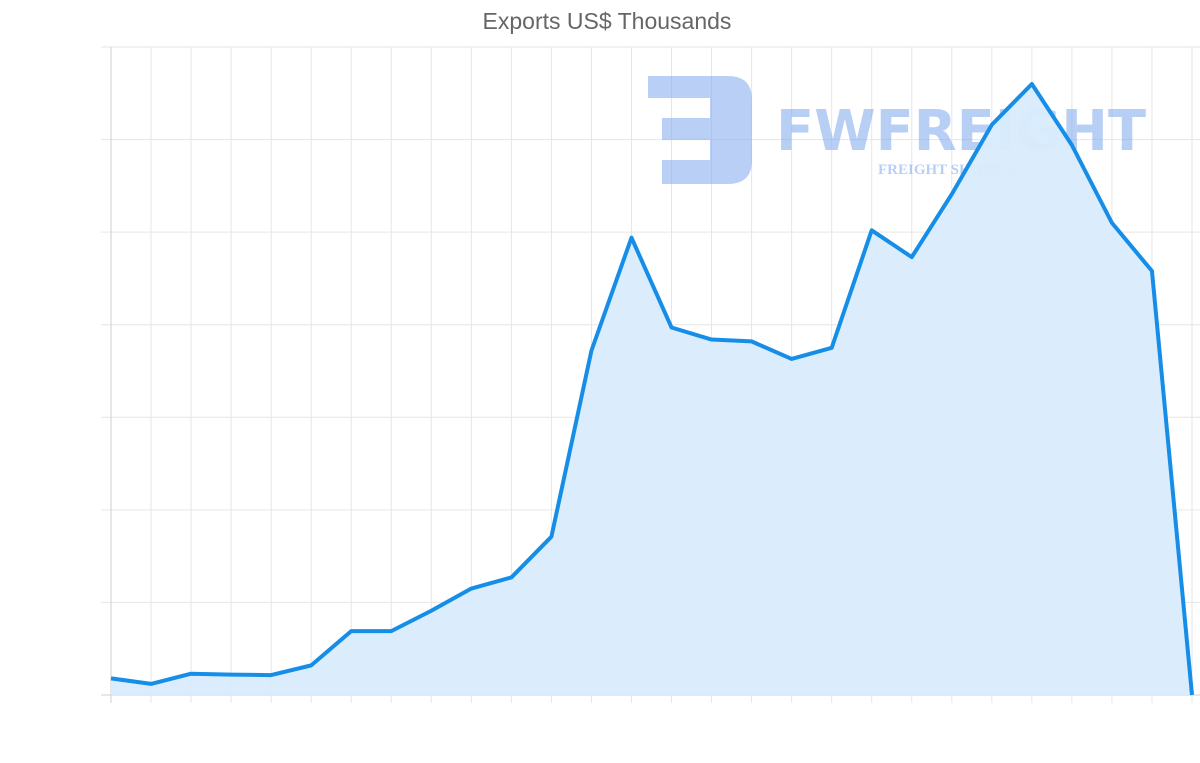 This screenshot has height=763, width=1200. I want to click on watermark-brand: FWFREIGHT, so click(961, 131).